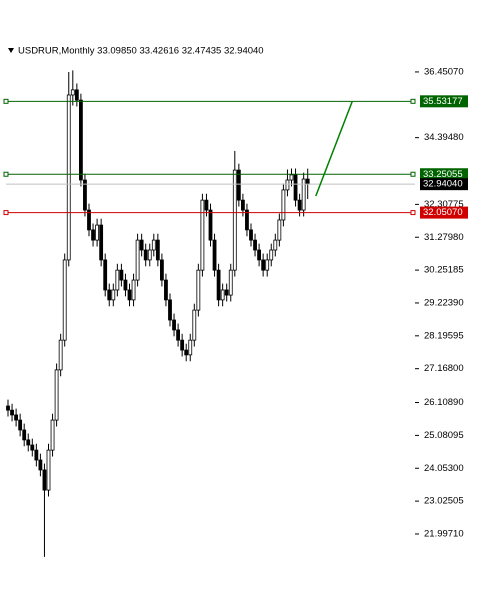 This screenshot has height=601, width=483. What do you see at coordinates (444, 302) in the screenshot?
I see `y-tick-label: 29.22390` at bounding box center [444, 302].